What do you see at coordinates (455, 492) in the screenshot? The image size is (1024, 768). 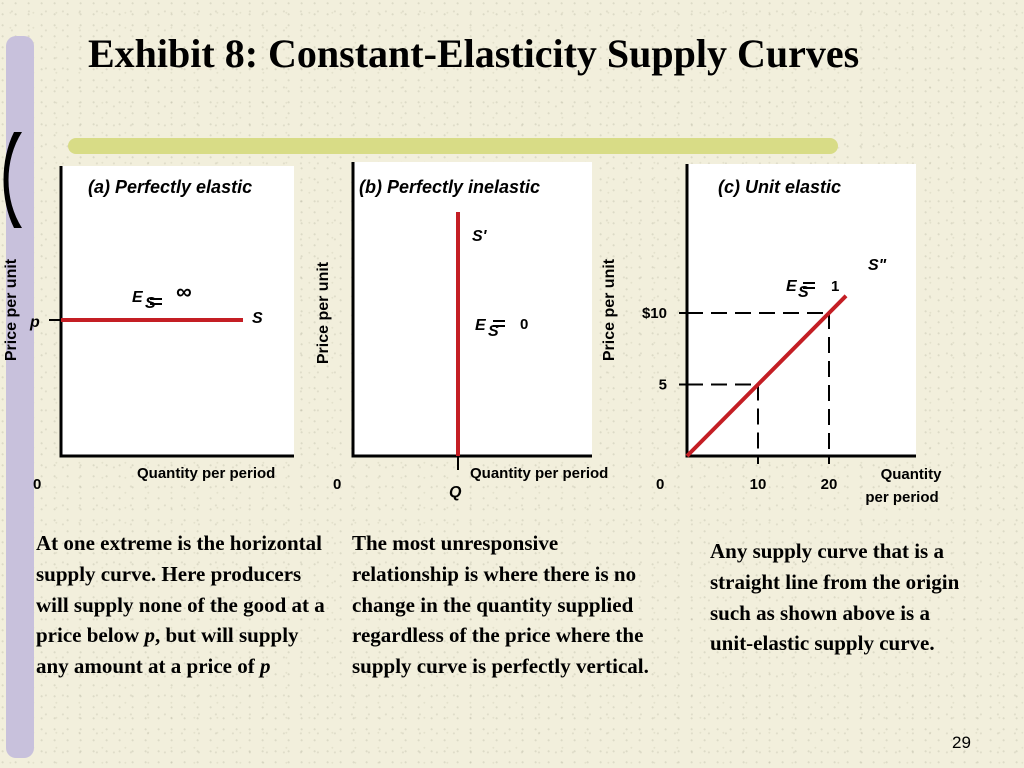 I see `panel-b-quantity-label: Q` at bounding box center [455, 492].